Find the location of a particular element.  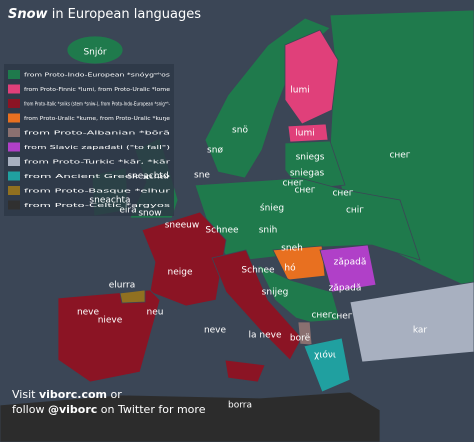

legend-box is located at coordinates (89, 140).